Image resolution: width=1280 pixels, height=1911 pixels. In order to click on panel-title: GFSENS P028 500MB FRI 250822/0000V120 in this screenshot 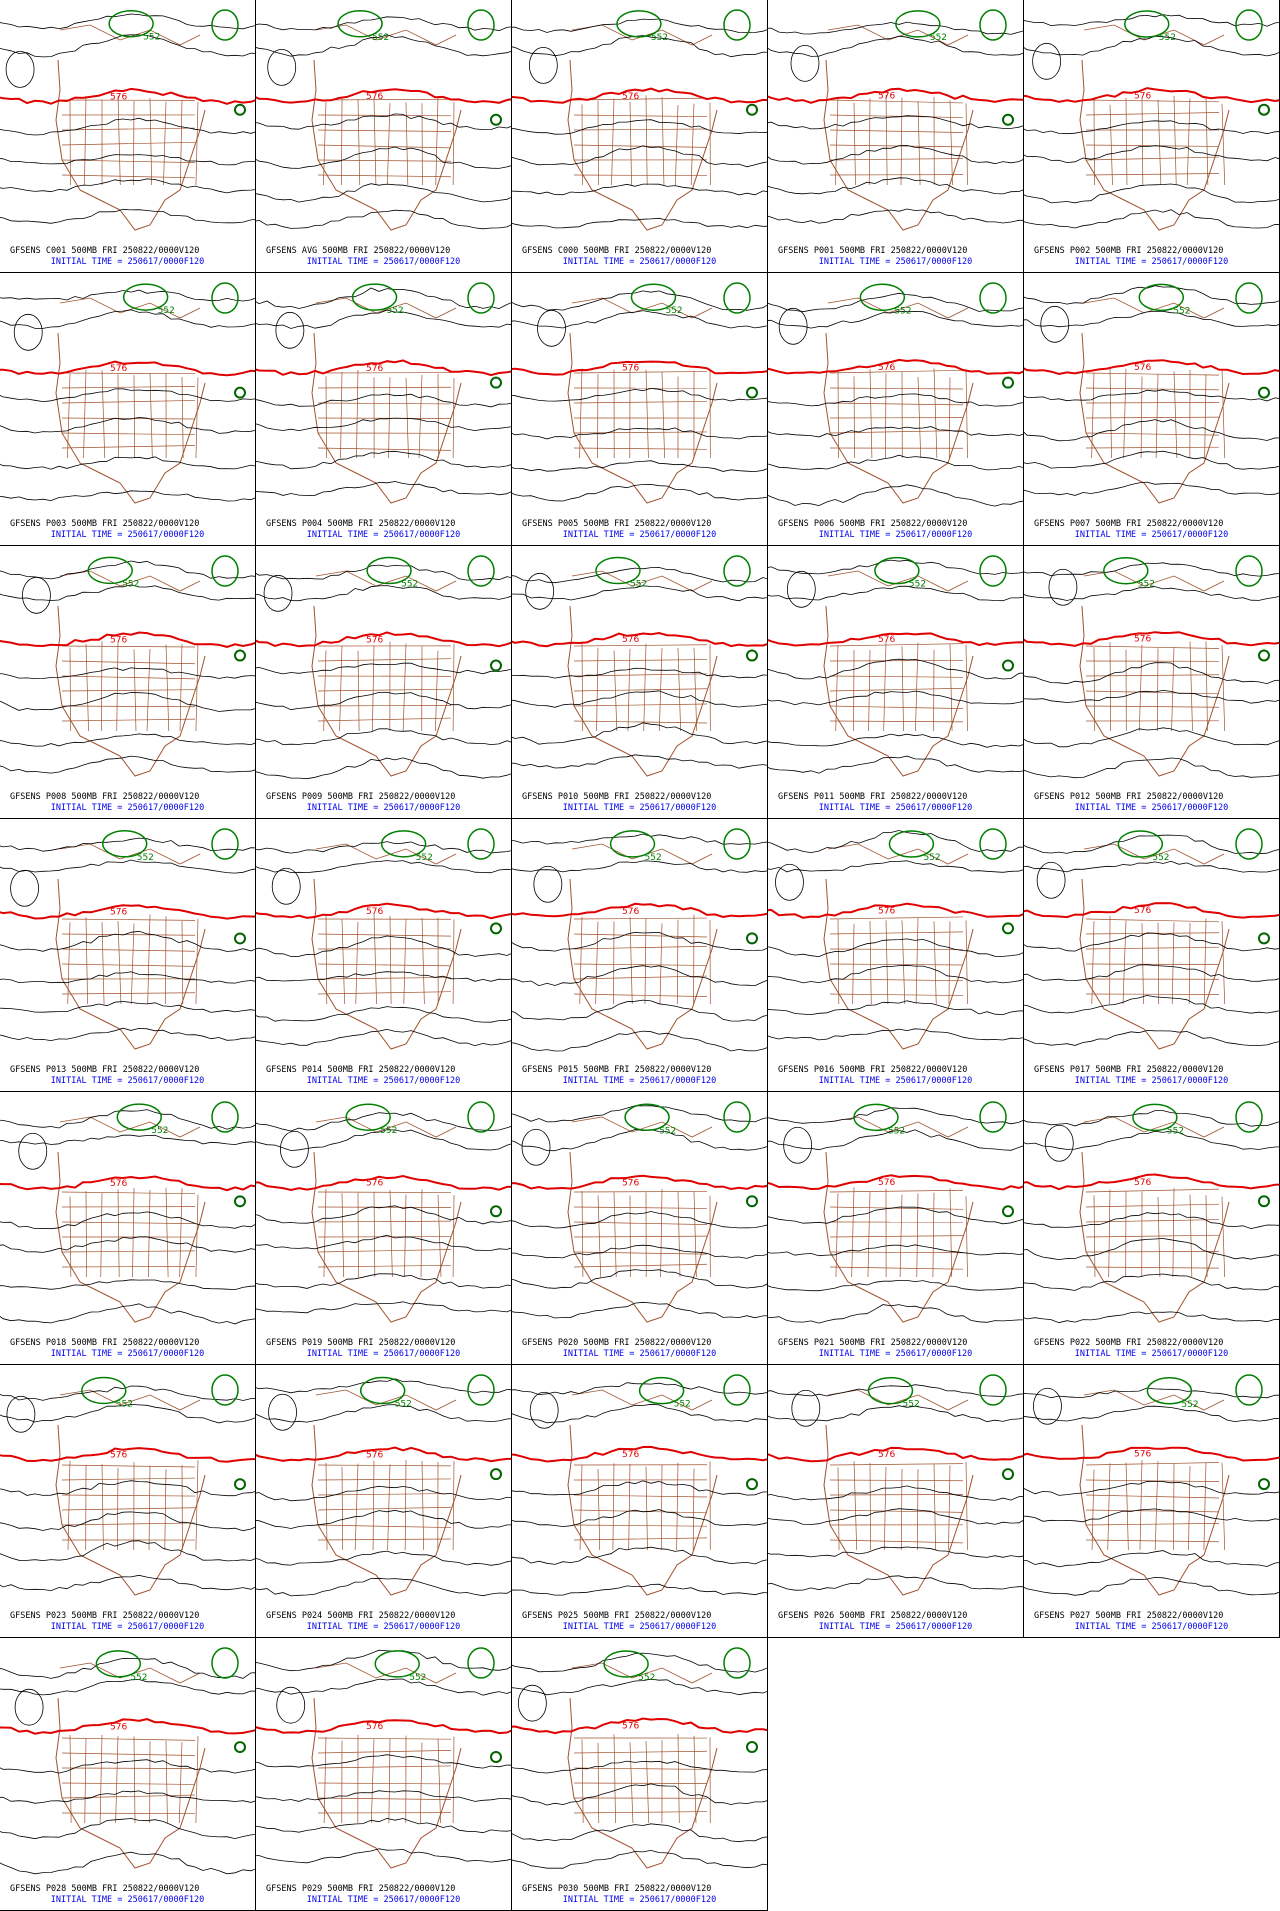, I will do `click(105, 1889)`.